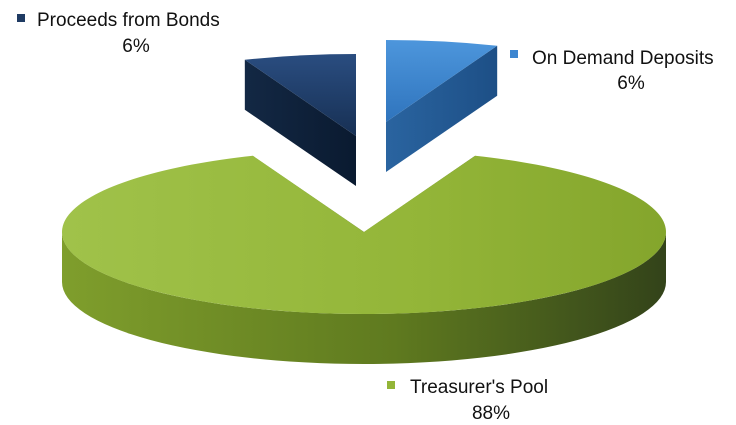  Describe the element at coordinates (442, 81) in the screenshot. I see `slice-top-on-demand-deposits` at that location.